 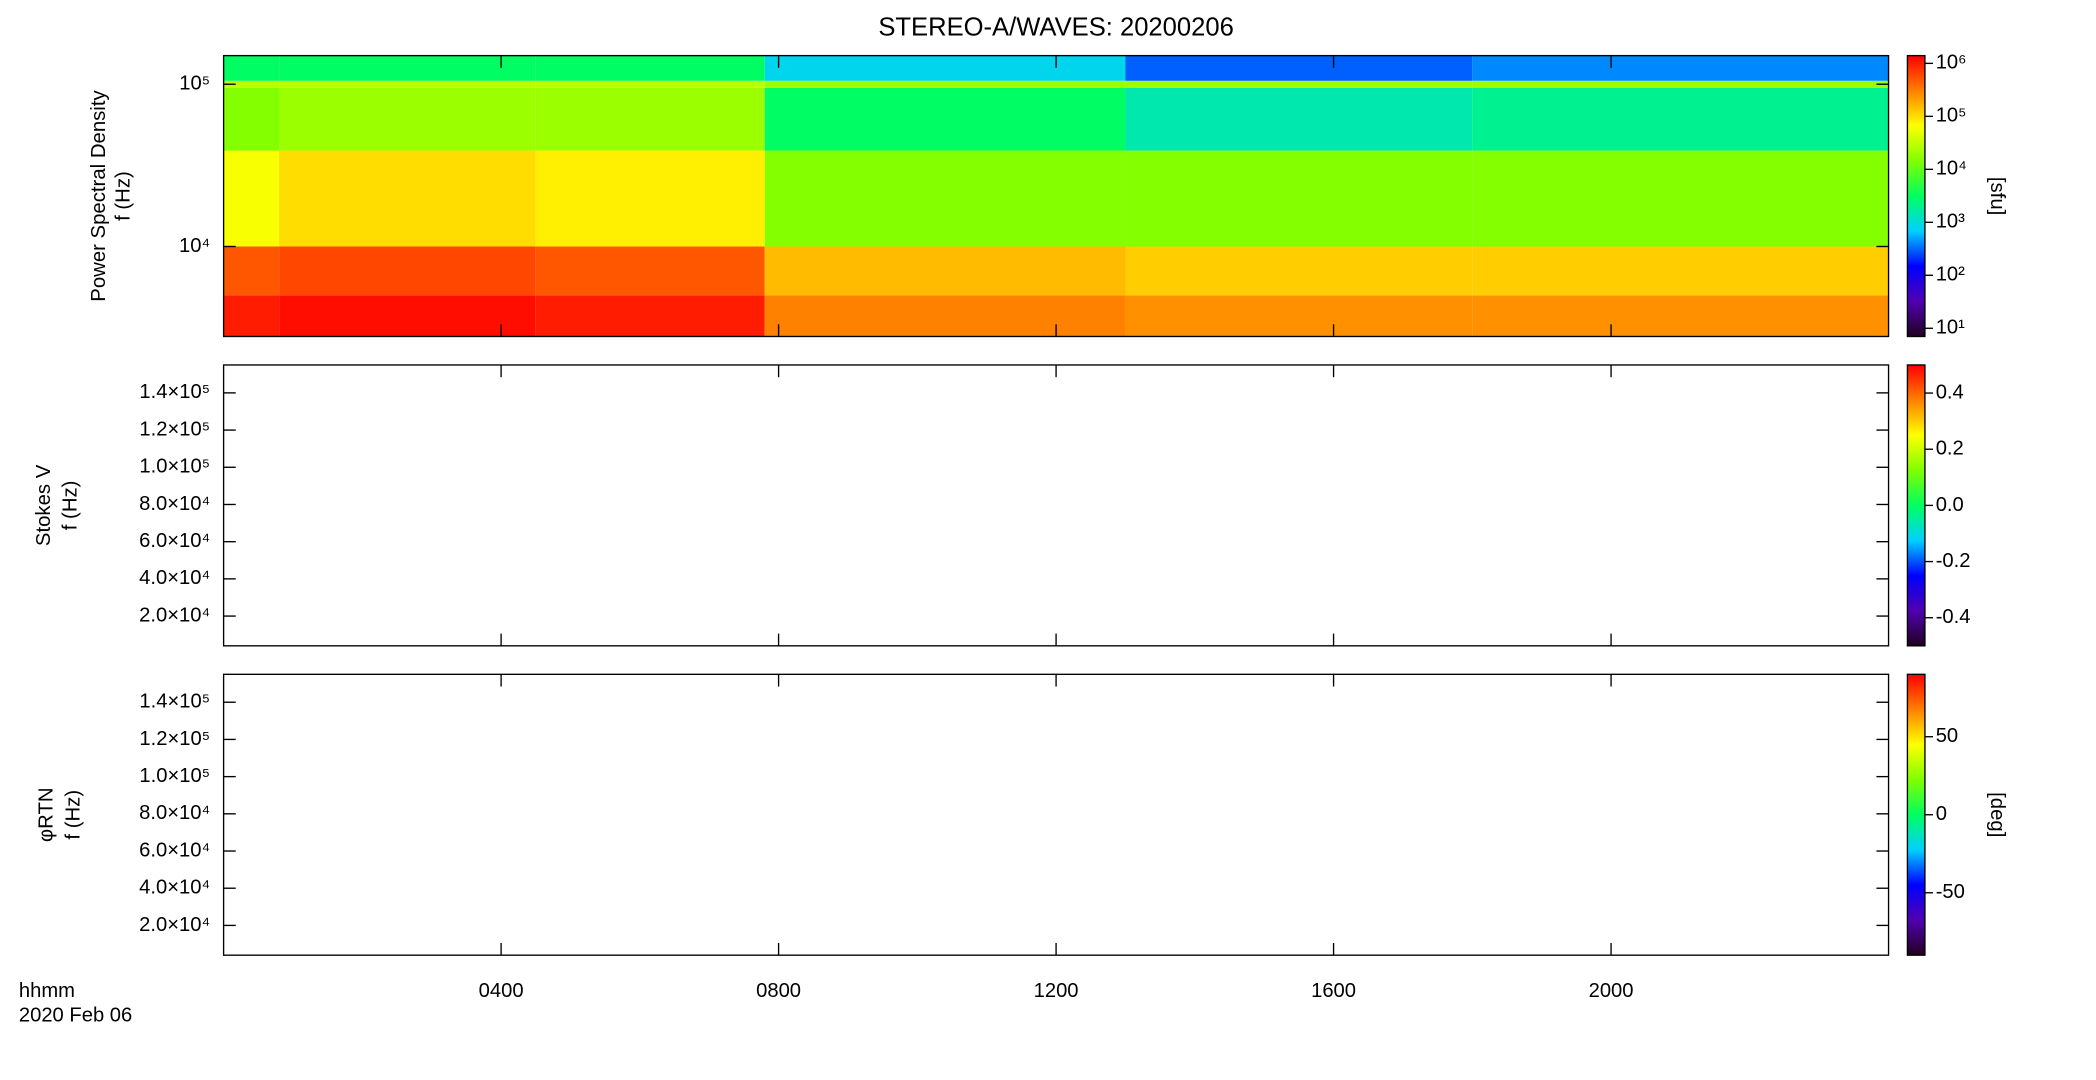 What do you see at coordinates (194, 84) in the screenshot?
I see `y-tick-label: 10⁵` at bounding box center [194, 84].